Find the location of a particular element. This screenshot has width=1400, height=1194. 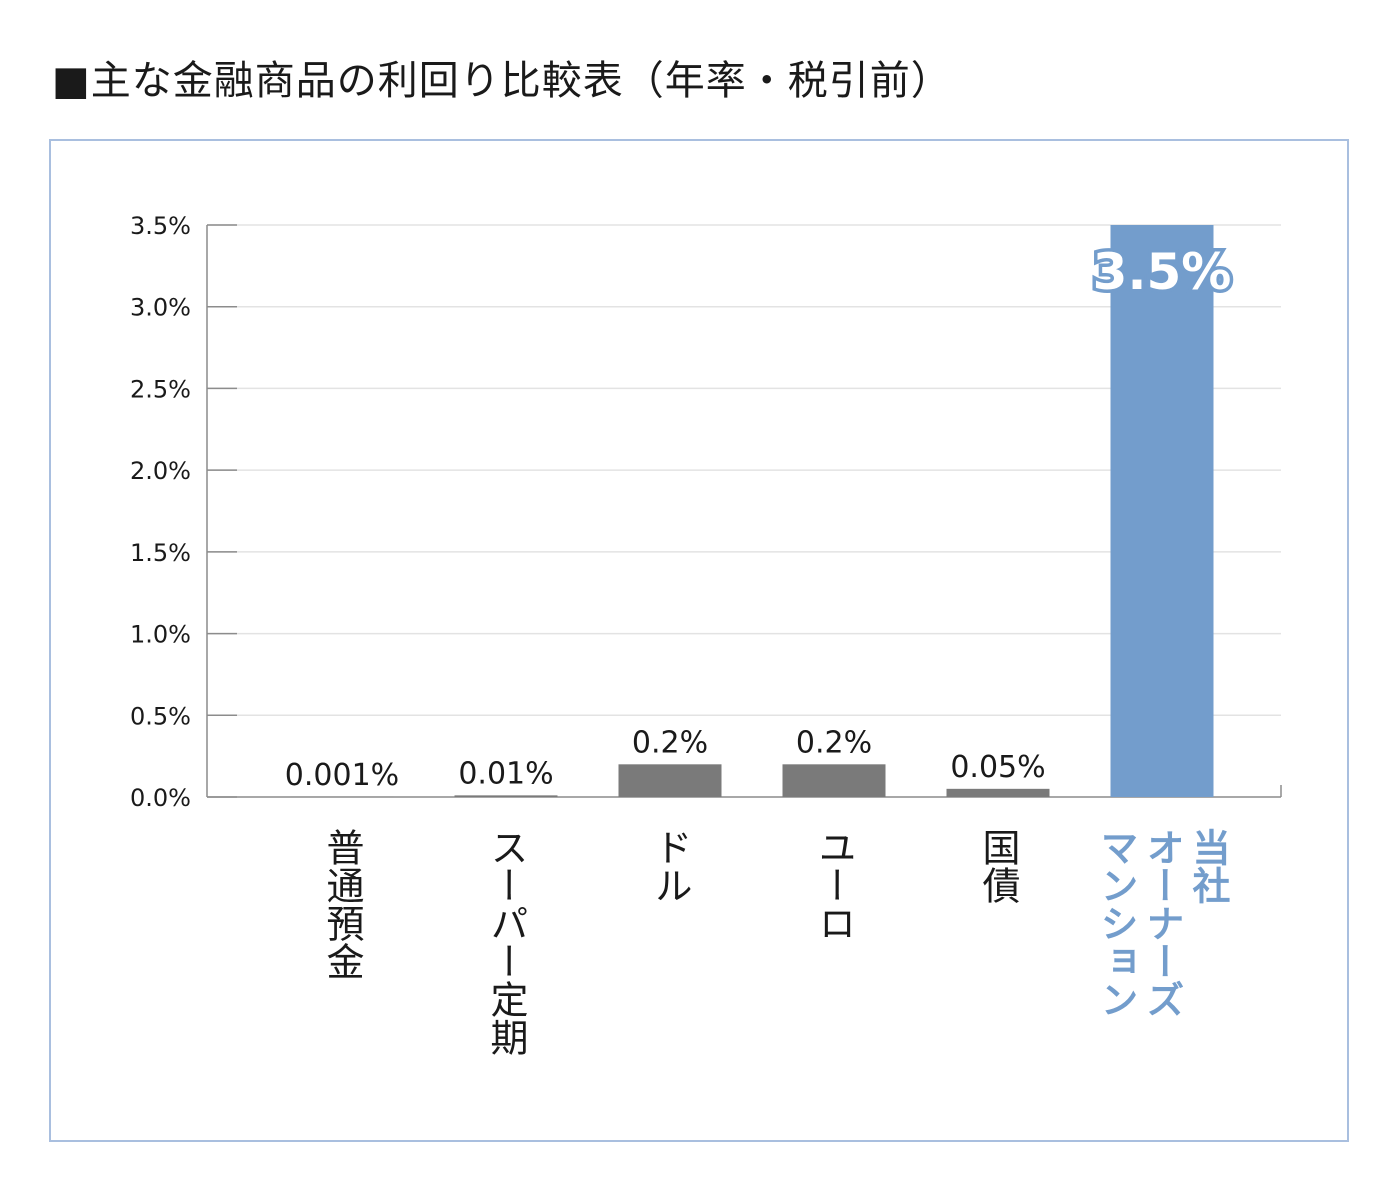

value-label: 0.05% is located at coordinates (997, 767).